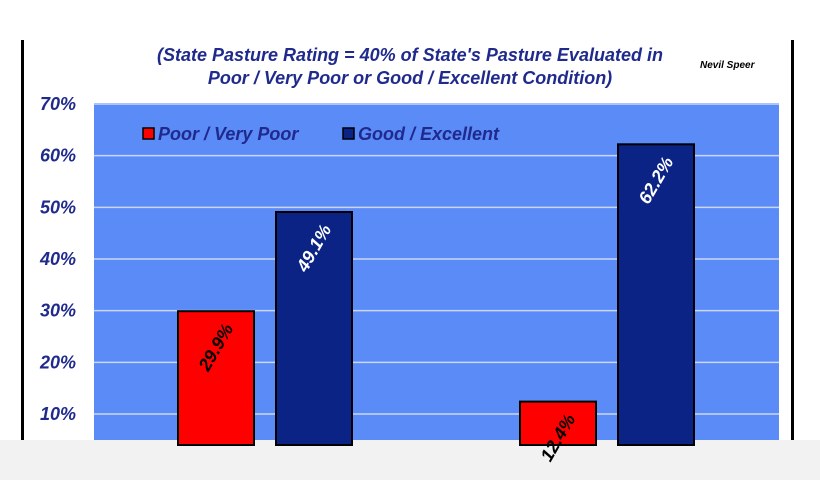 The height and width of the screenshot is (480, 820). I want to click on y-tick-label: 20%, so click(57, 362).